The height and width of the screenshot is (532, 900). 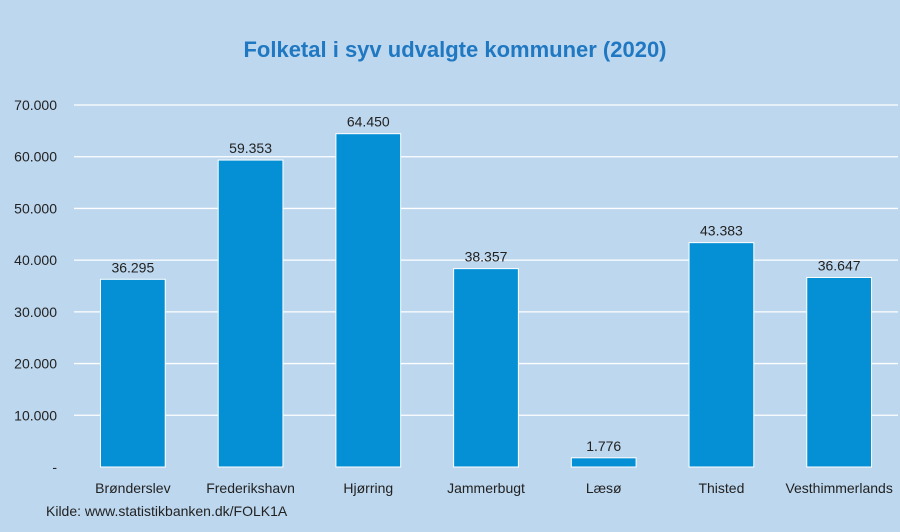 I want to click on category-label: Læsø, so click(x=604, y=488).